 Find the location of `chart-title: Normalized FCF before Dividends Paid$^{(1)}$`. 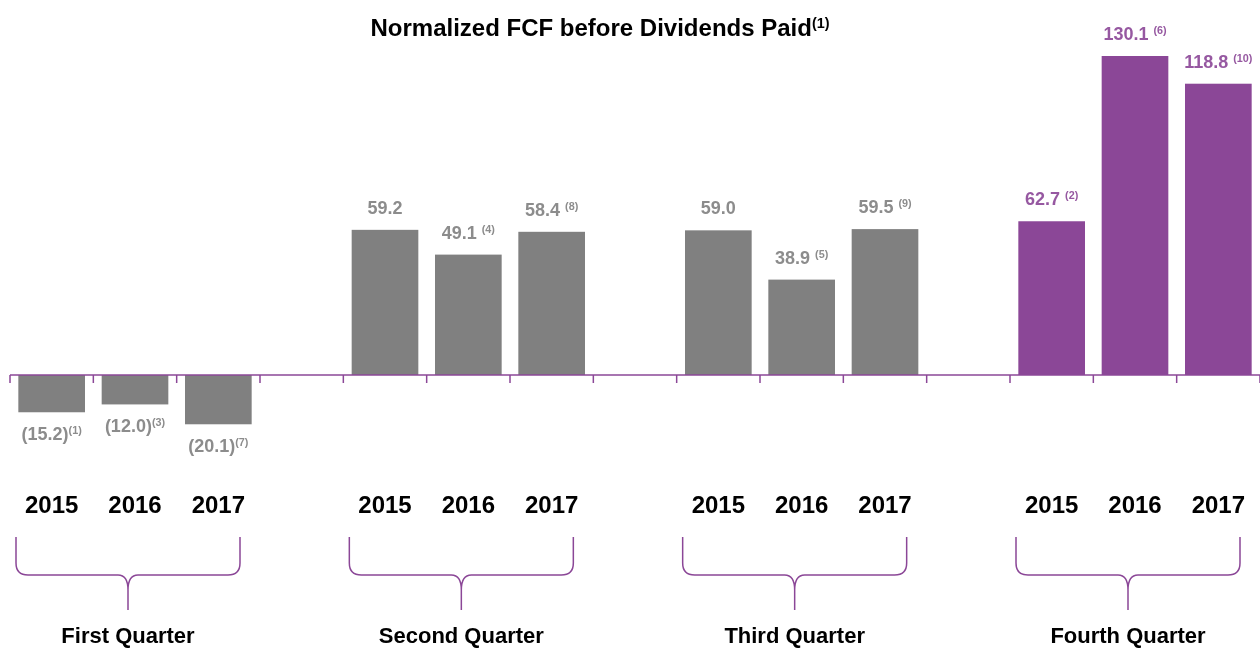

chart-title: Normalized FCF before Dividends Paid$^{(1)}$ is located at coordinates (600, 27).